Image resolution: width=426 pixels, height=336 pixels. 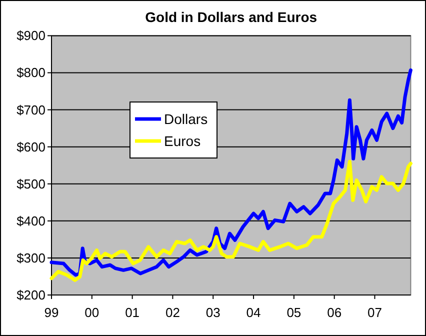 I want to click on x-tick-label: 03, so click(x=213, y=312).